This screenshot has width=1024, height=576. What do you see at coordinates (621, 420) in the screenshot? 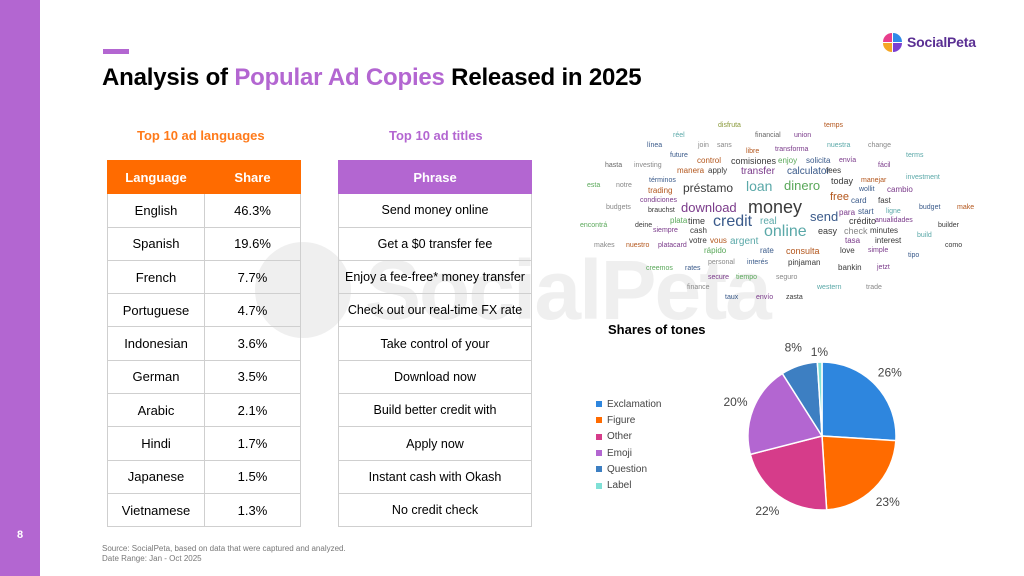
I see `legend-label: Figure` at bounding box center [621, 420].